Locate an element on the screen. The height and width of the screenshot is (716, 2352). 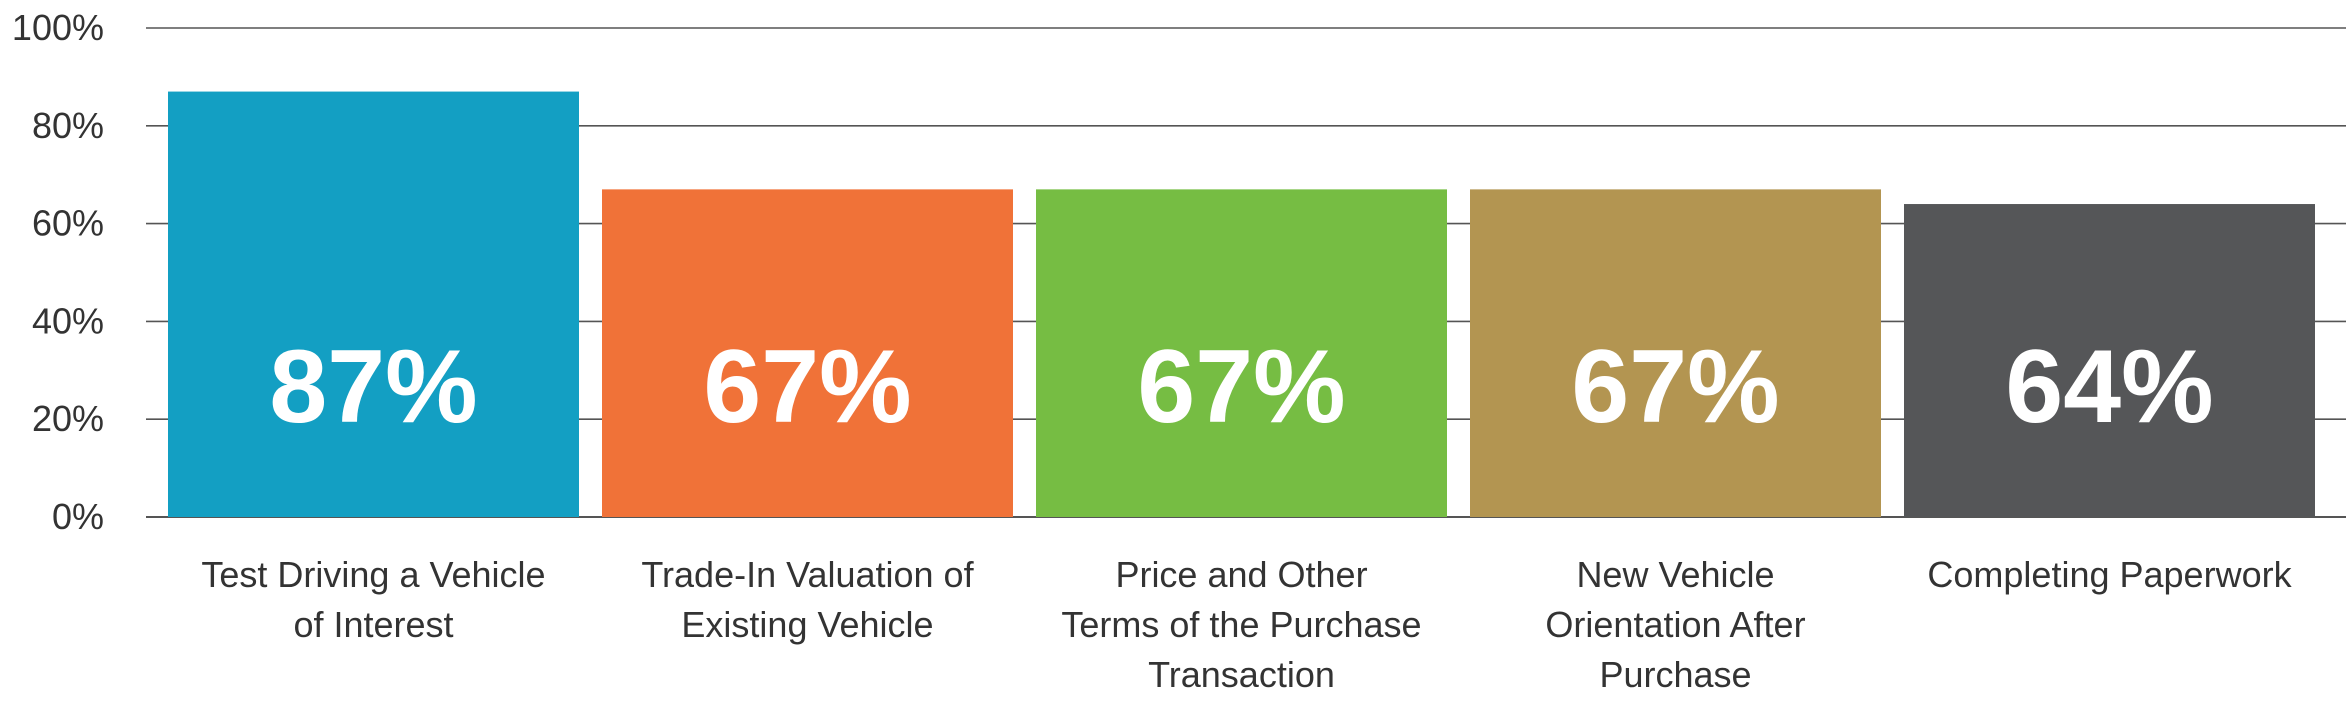
category-label: Test Driving a Vehicle of Interest is located at coordinates (373, 599).